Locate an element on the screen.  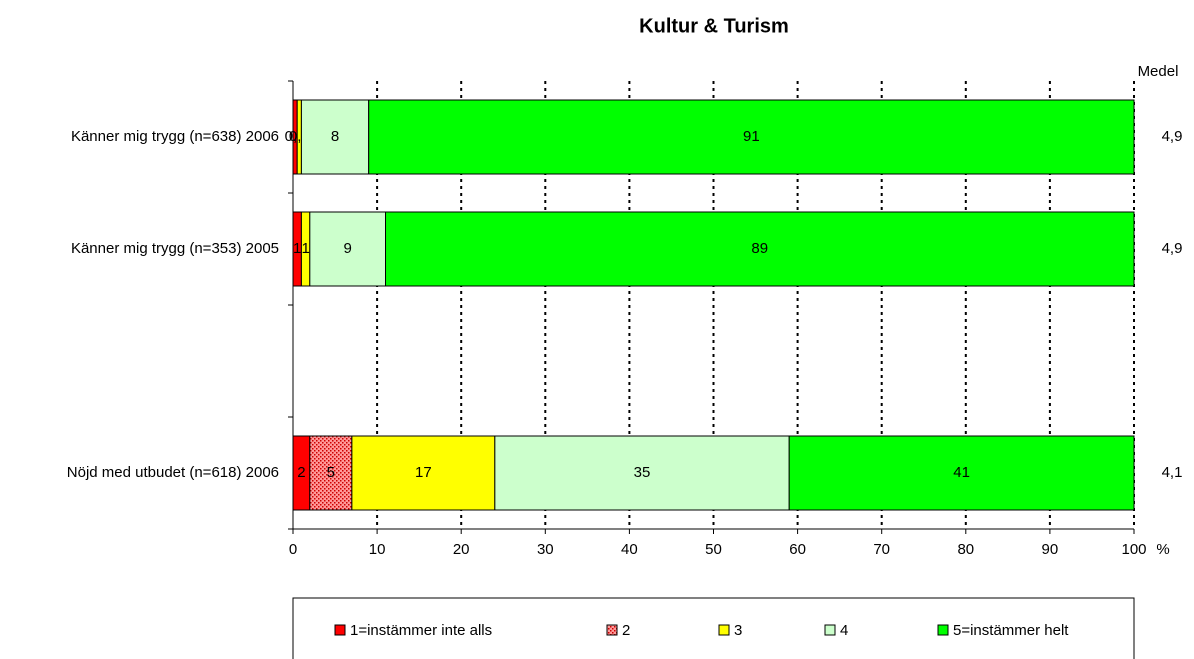
data-label: 9 is located at coordinates (347, 248).